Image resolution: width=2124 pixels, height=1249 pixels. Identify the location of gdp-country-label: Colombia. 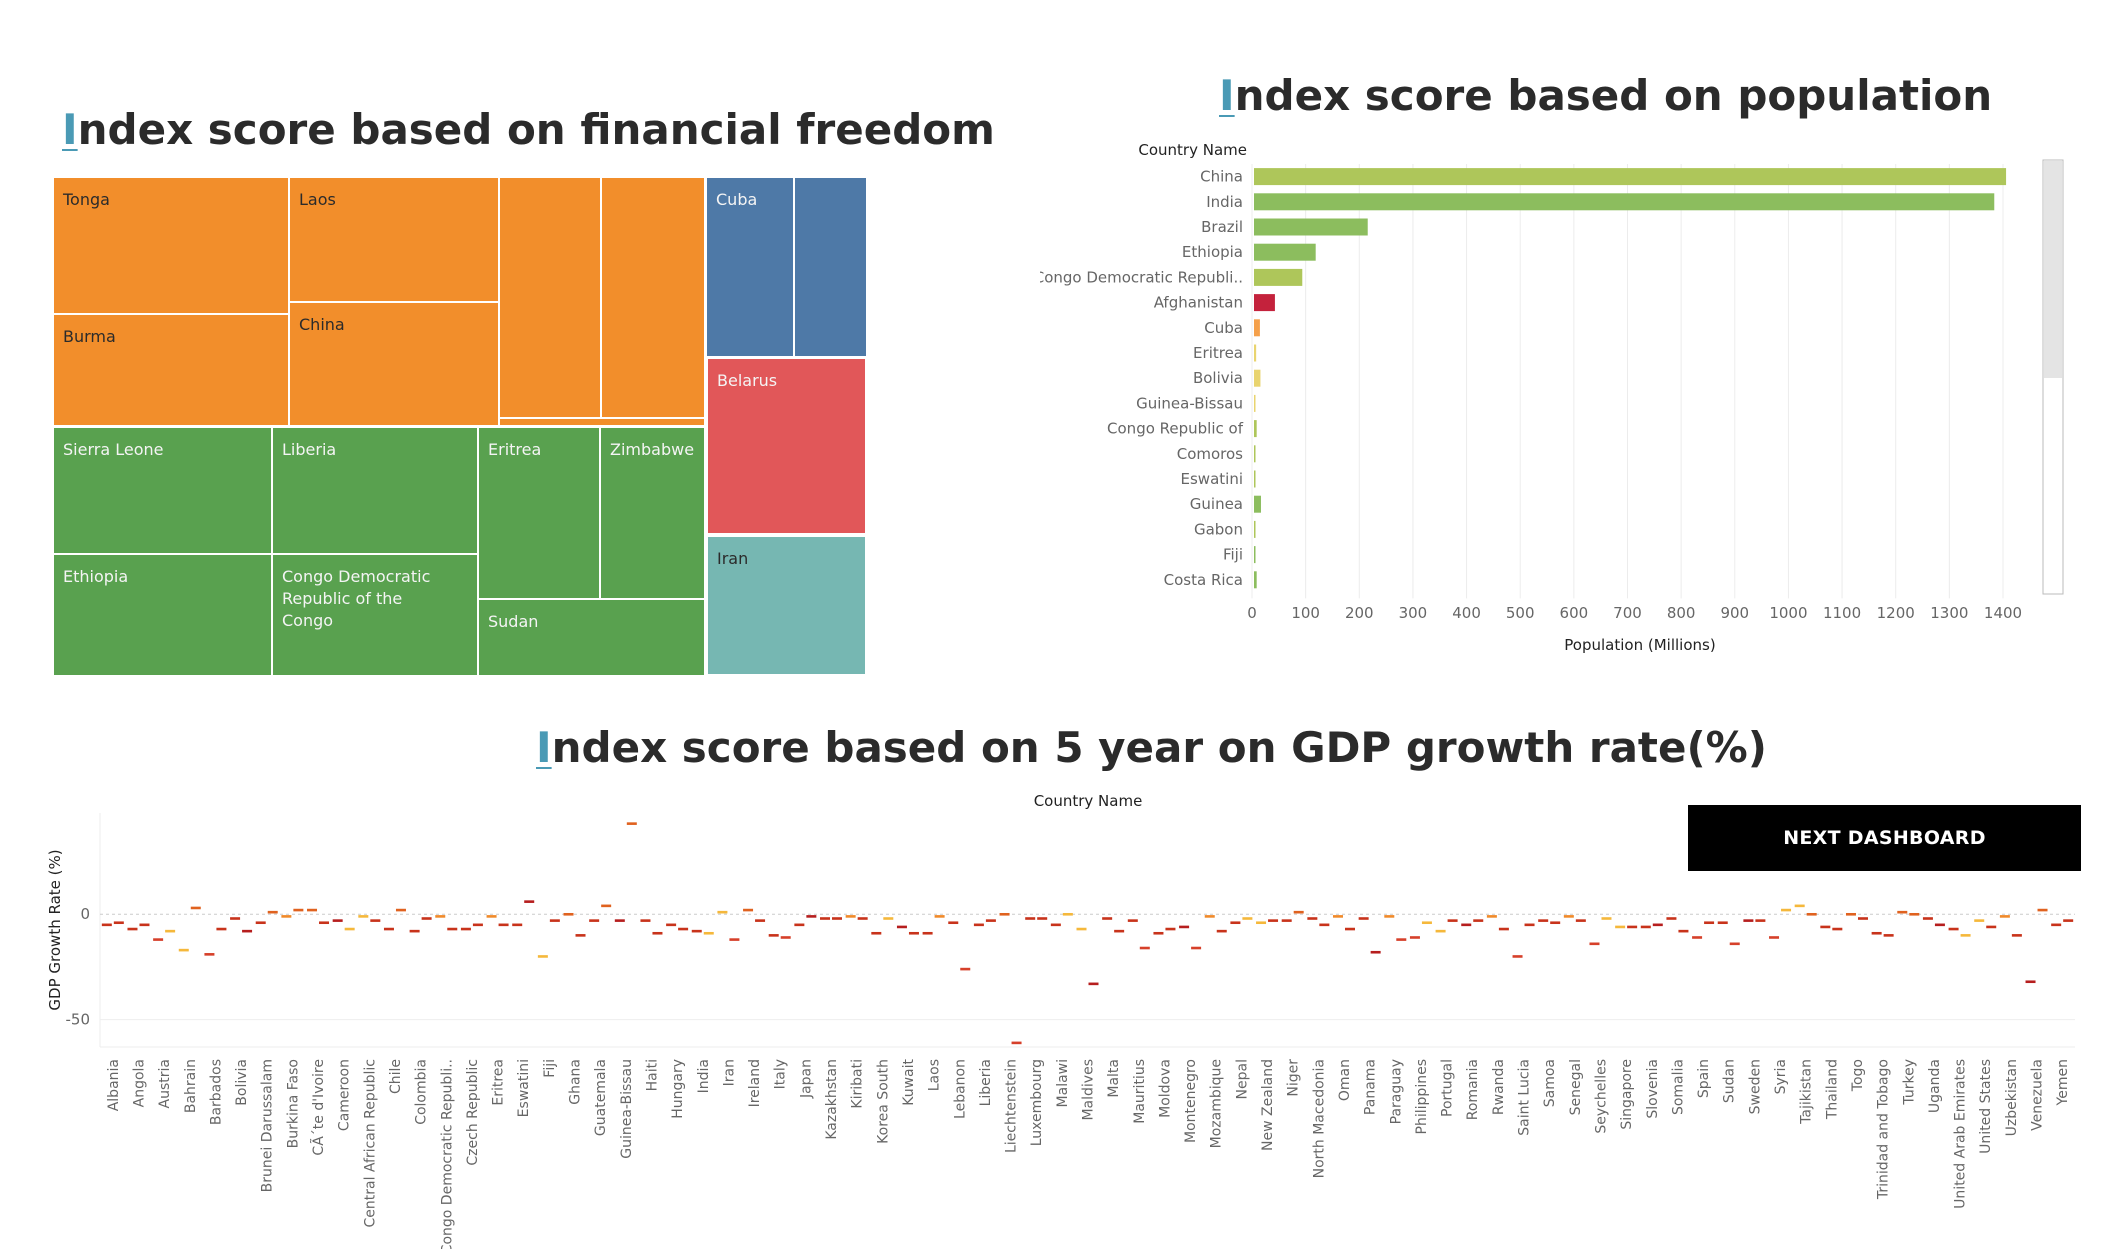
(422, 1092).